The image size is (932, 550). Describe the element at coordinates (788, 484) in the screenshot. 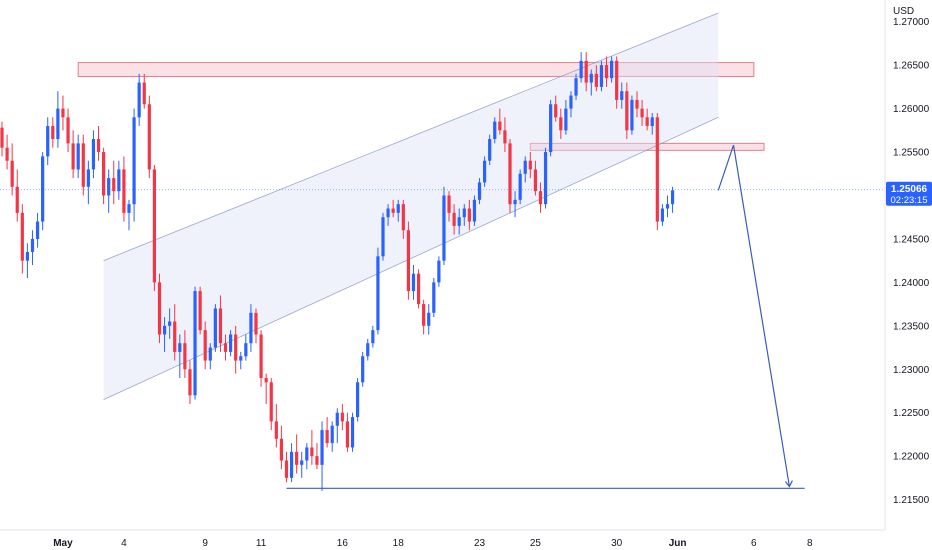

I see `projection-arrowhead` at that location.